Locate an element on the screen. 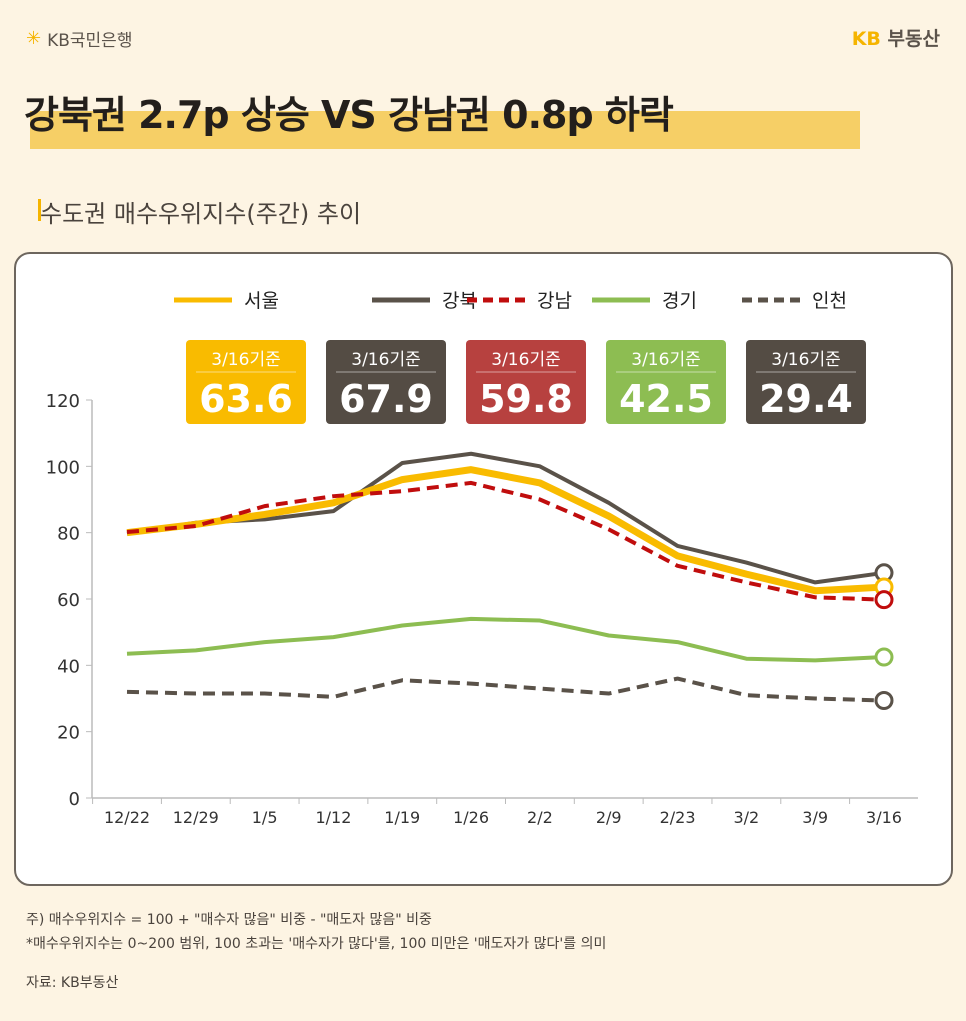 The image size is (966, 1021). legend-label: 경기 is located at coordinates (679, 301).